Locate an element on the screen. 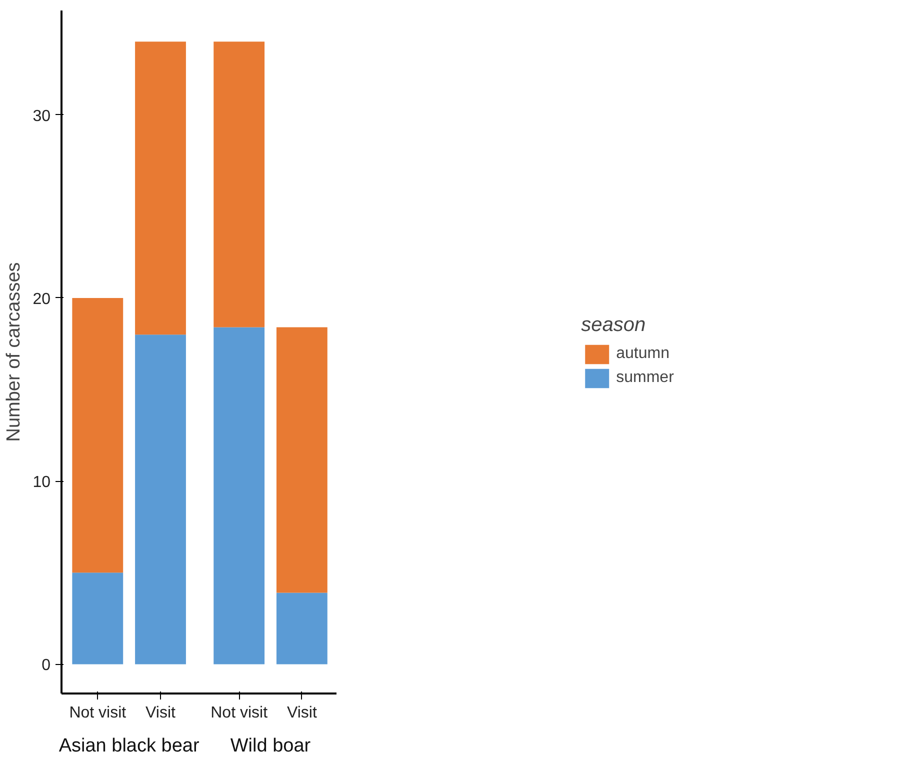 Image resolution: width=919 pixels, height=759 pixels. y-tick-label: 20 is located at coordinates (41, 299).